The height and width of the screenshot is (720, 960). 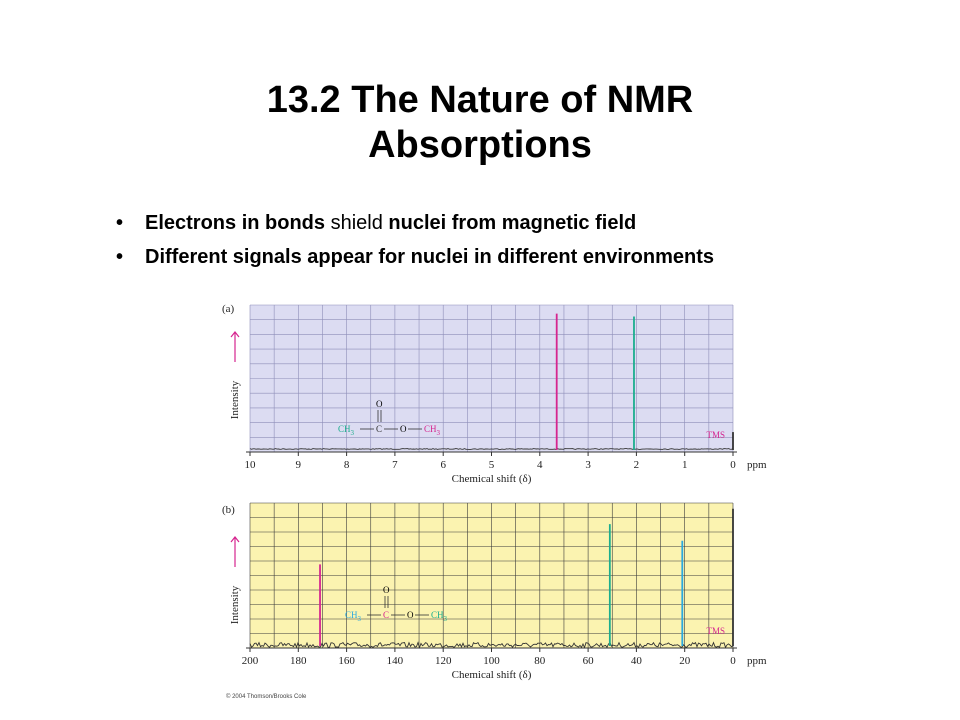 I want to click on x-tick-label-0: 10, so click(x=251, y=465).